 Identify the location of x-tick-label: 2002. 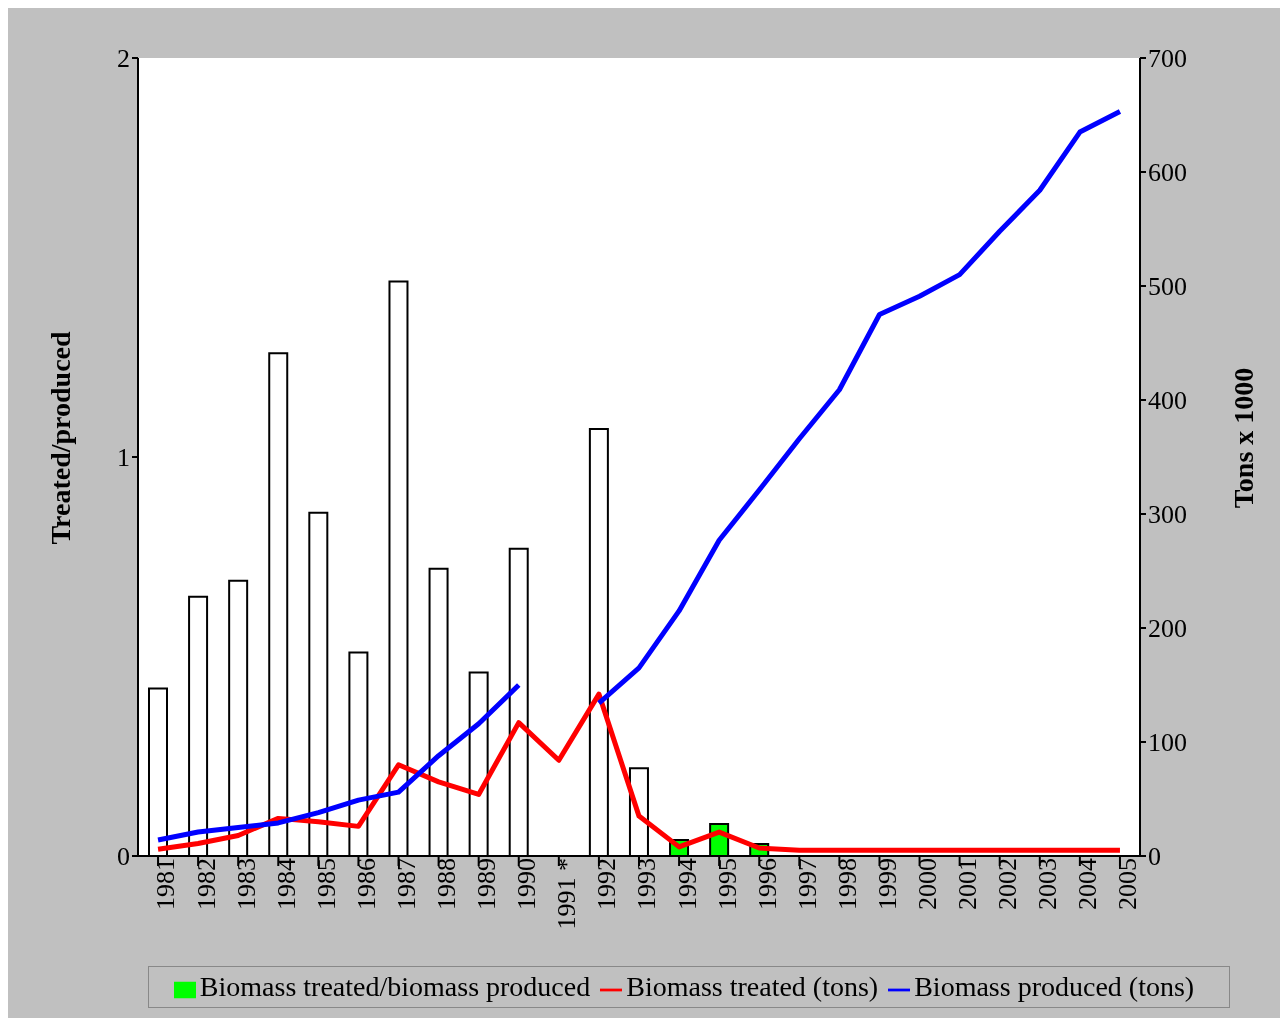
(1008, 884).